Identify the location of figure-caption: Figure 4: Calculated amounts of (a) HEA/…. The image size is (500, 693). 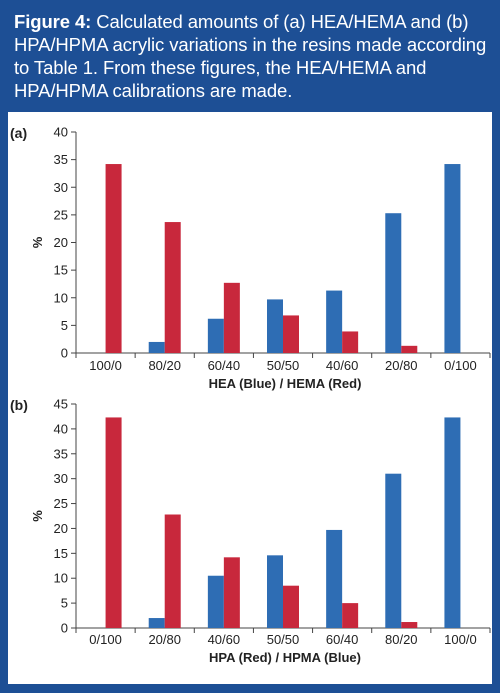
(253, 56).